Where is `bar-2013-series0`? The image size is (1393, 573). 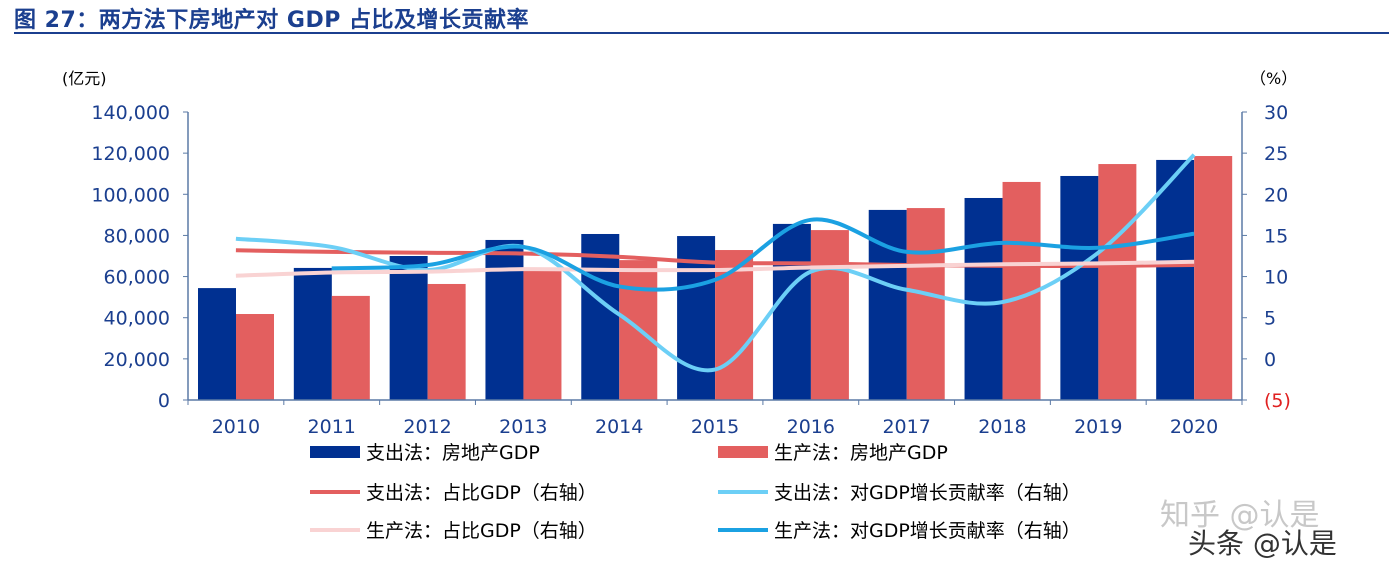
bar-2013-series0 is located at coordinates (504, 319).